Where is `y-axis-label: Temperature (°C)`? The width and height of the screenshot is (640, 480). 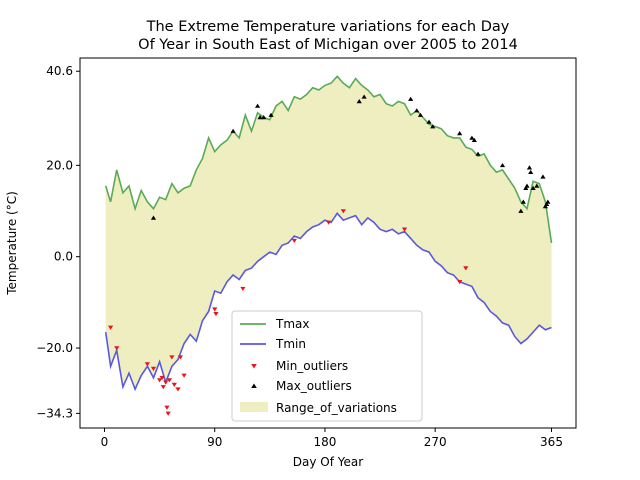
y-axis-label: Temperature (°C) is located at coordinates (12, 243).